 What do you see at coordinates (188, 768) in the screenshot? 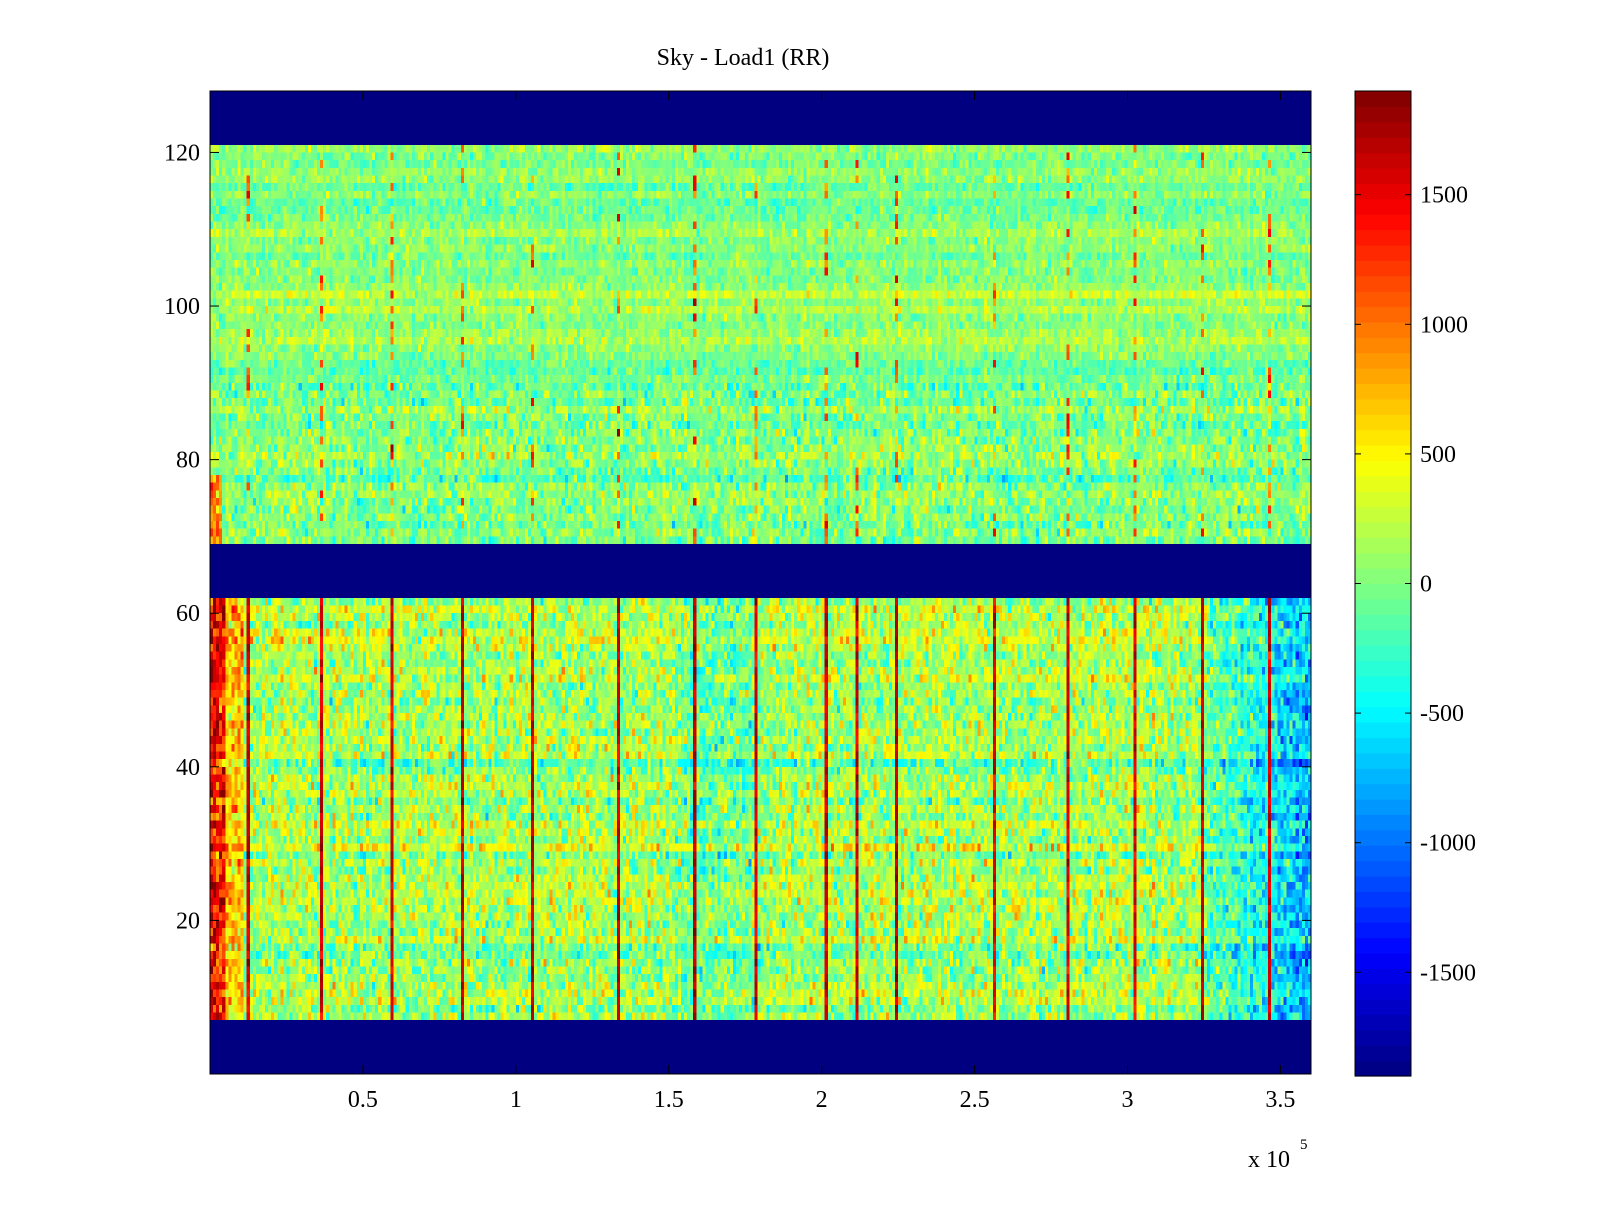
I see `y-tick-label: 40` at bounding box center [188, 768].